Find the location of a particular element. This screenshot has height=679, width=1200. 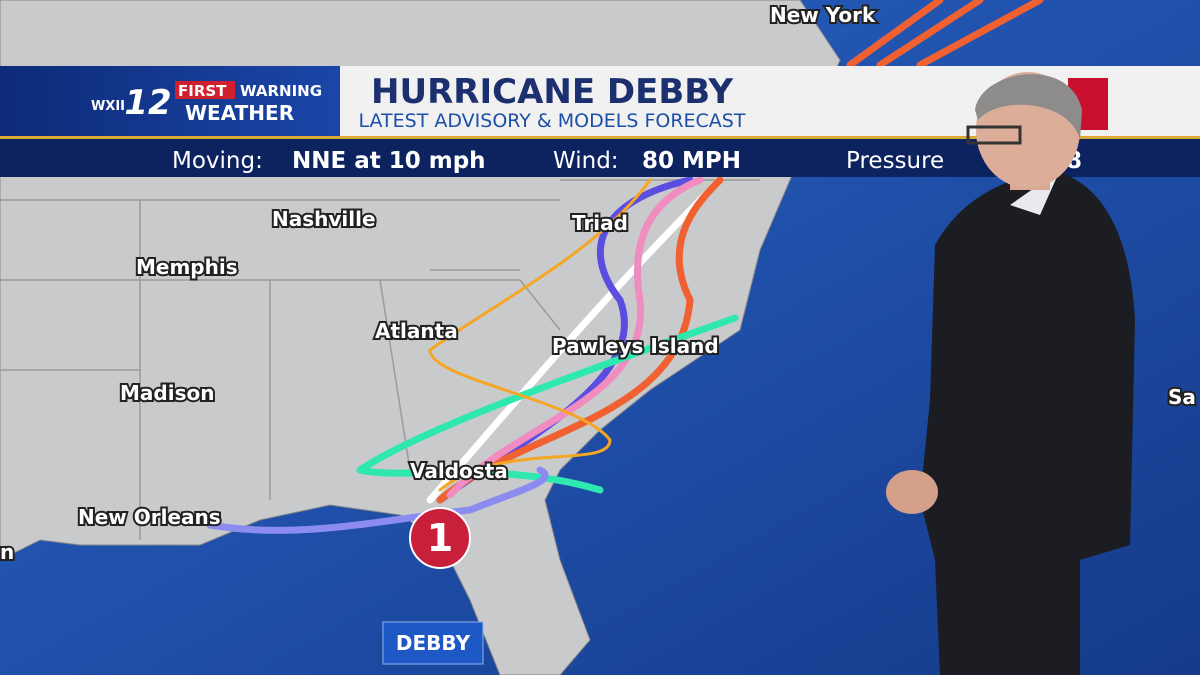

city-label: New York is located at coordinates (823, 15).